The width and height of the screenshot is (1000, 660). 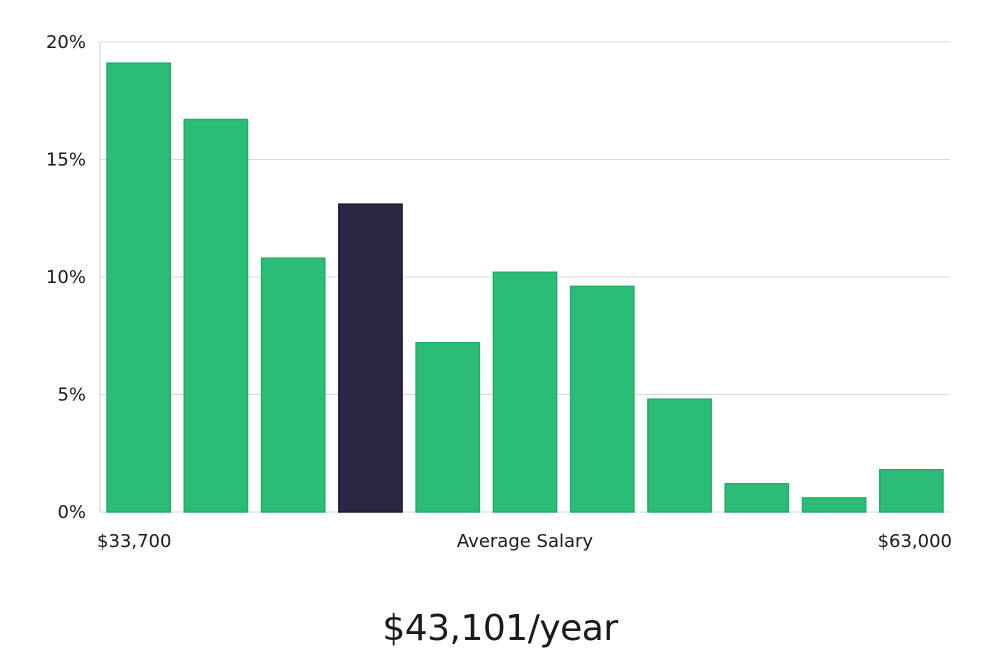 What do you see at coordinates (71, 512) in the screenshot?
I see `y-tick-label: 0%` at bounding box center [71, 512].